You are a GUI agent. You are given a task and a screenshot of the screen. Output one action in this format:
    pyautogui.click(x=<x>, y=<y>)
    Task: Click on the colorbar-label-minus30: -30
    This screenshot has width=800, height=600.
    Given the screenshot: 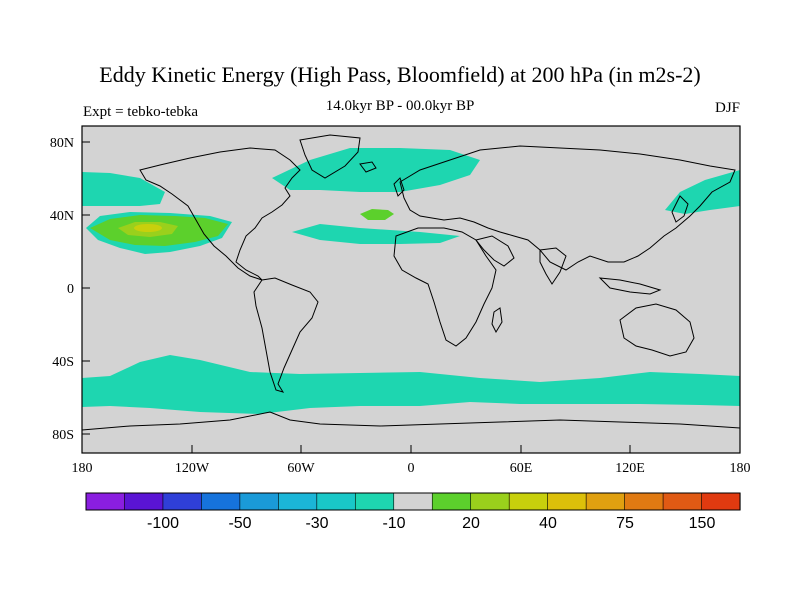 What is the action you would take?
    pyautogui.click(x=316, y=523)
    